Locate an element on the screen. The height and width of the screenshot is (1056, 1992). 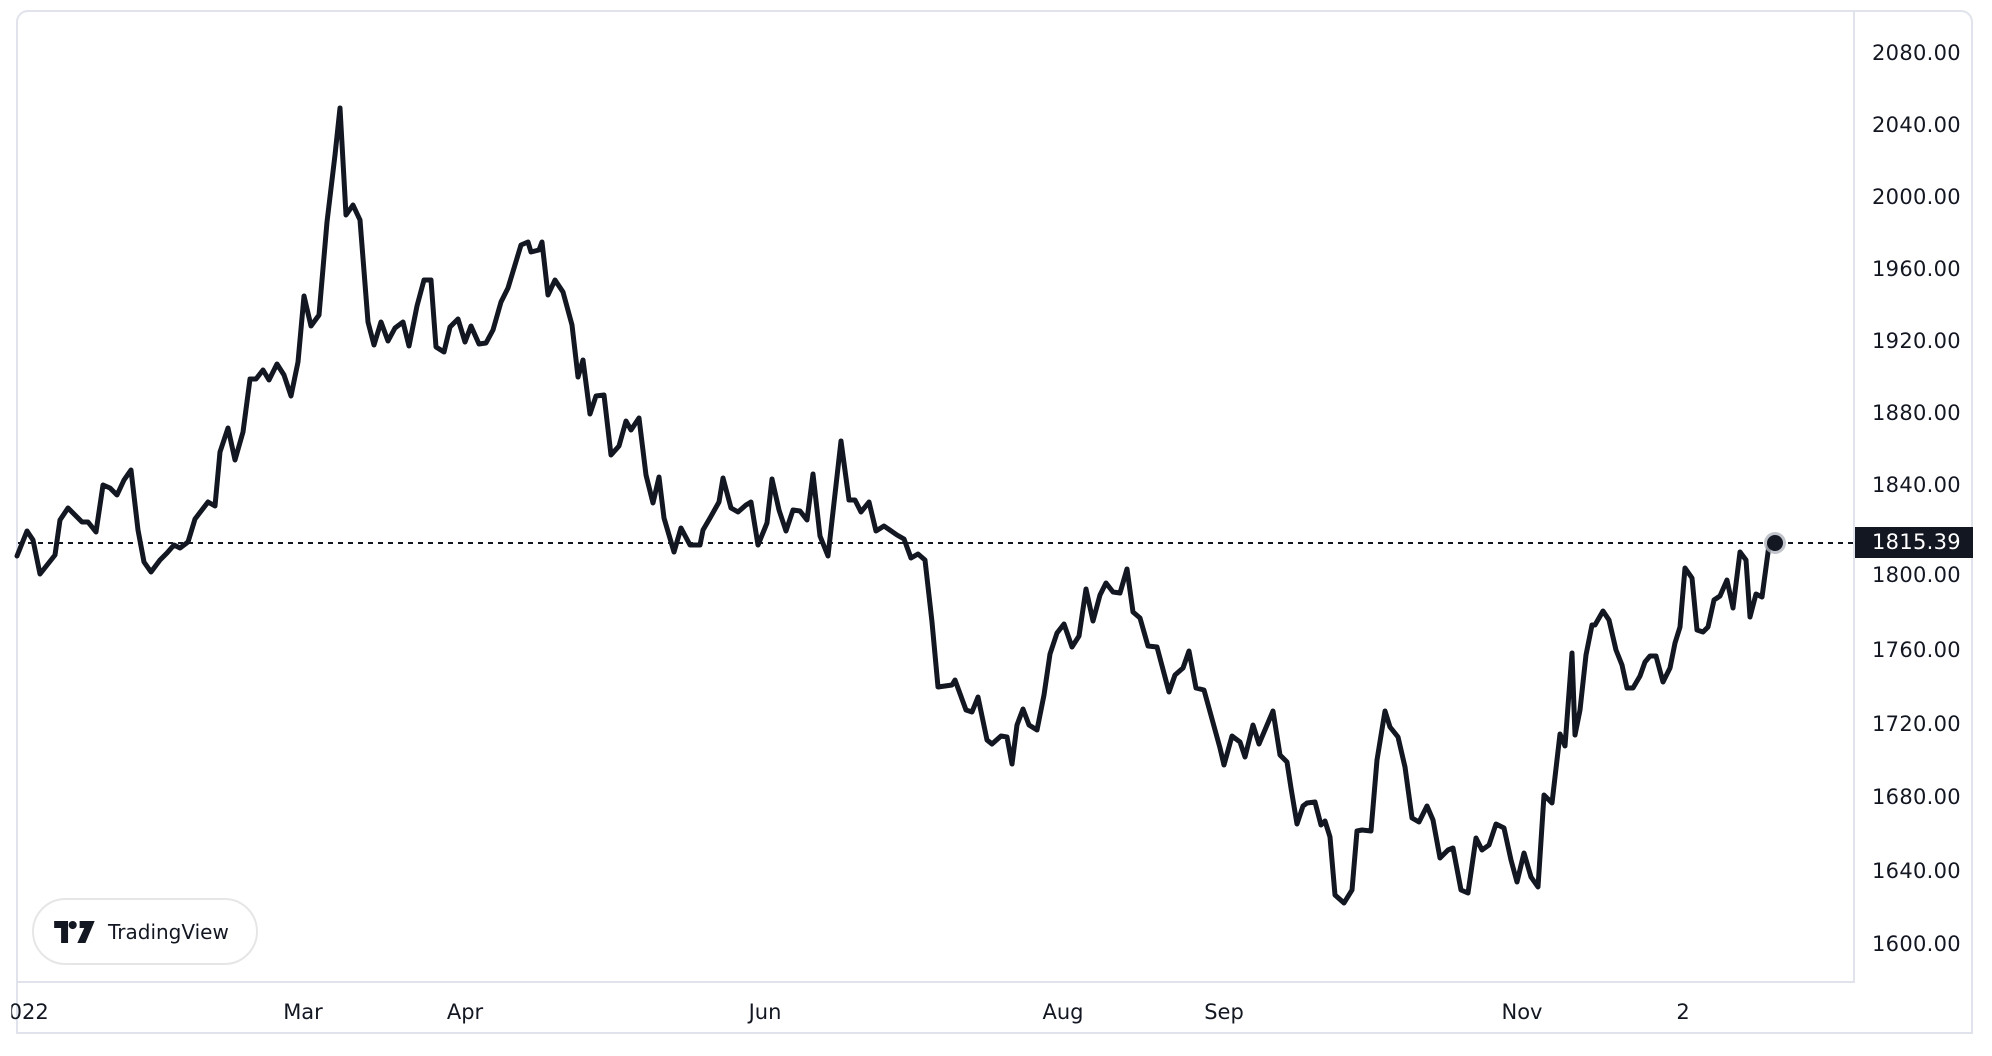
x-tick-label: Jun is located at coordinates (765, 1012).